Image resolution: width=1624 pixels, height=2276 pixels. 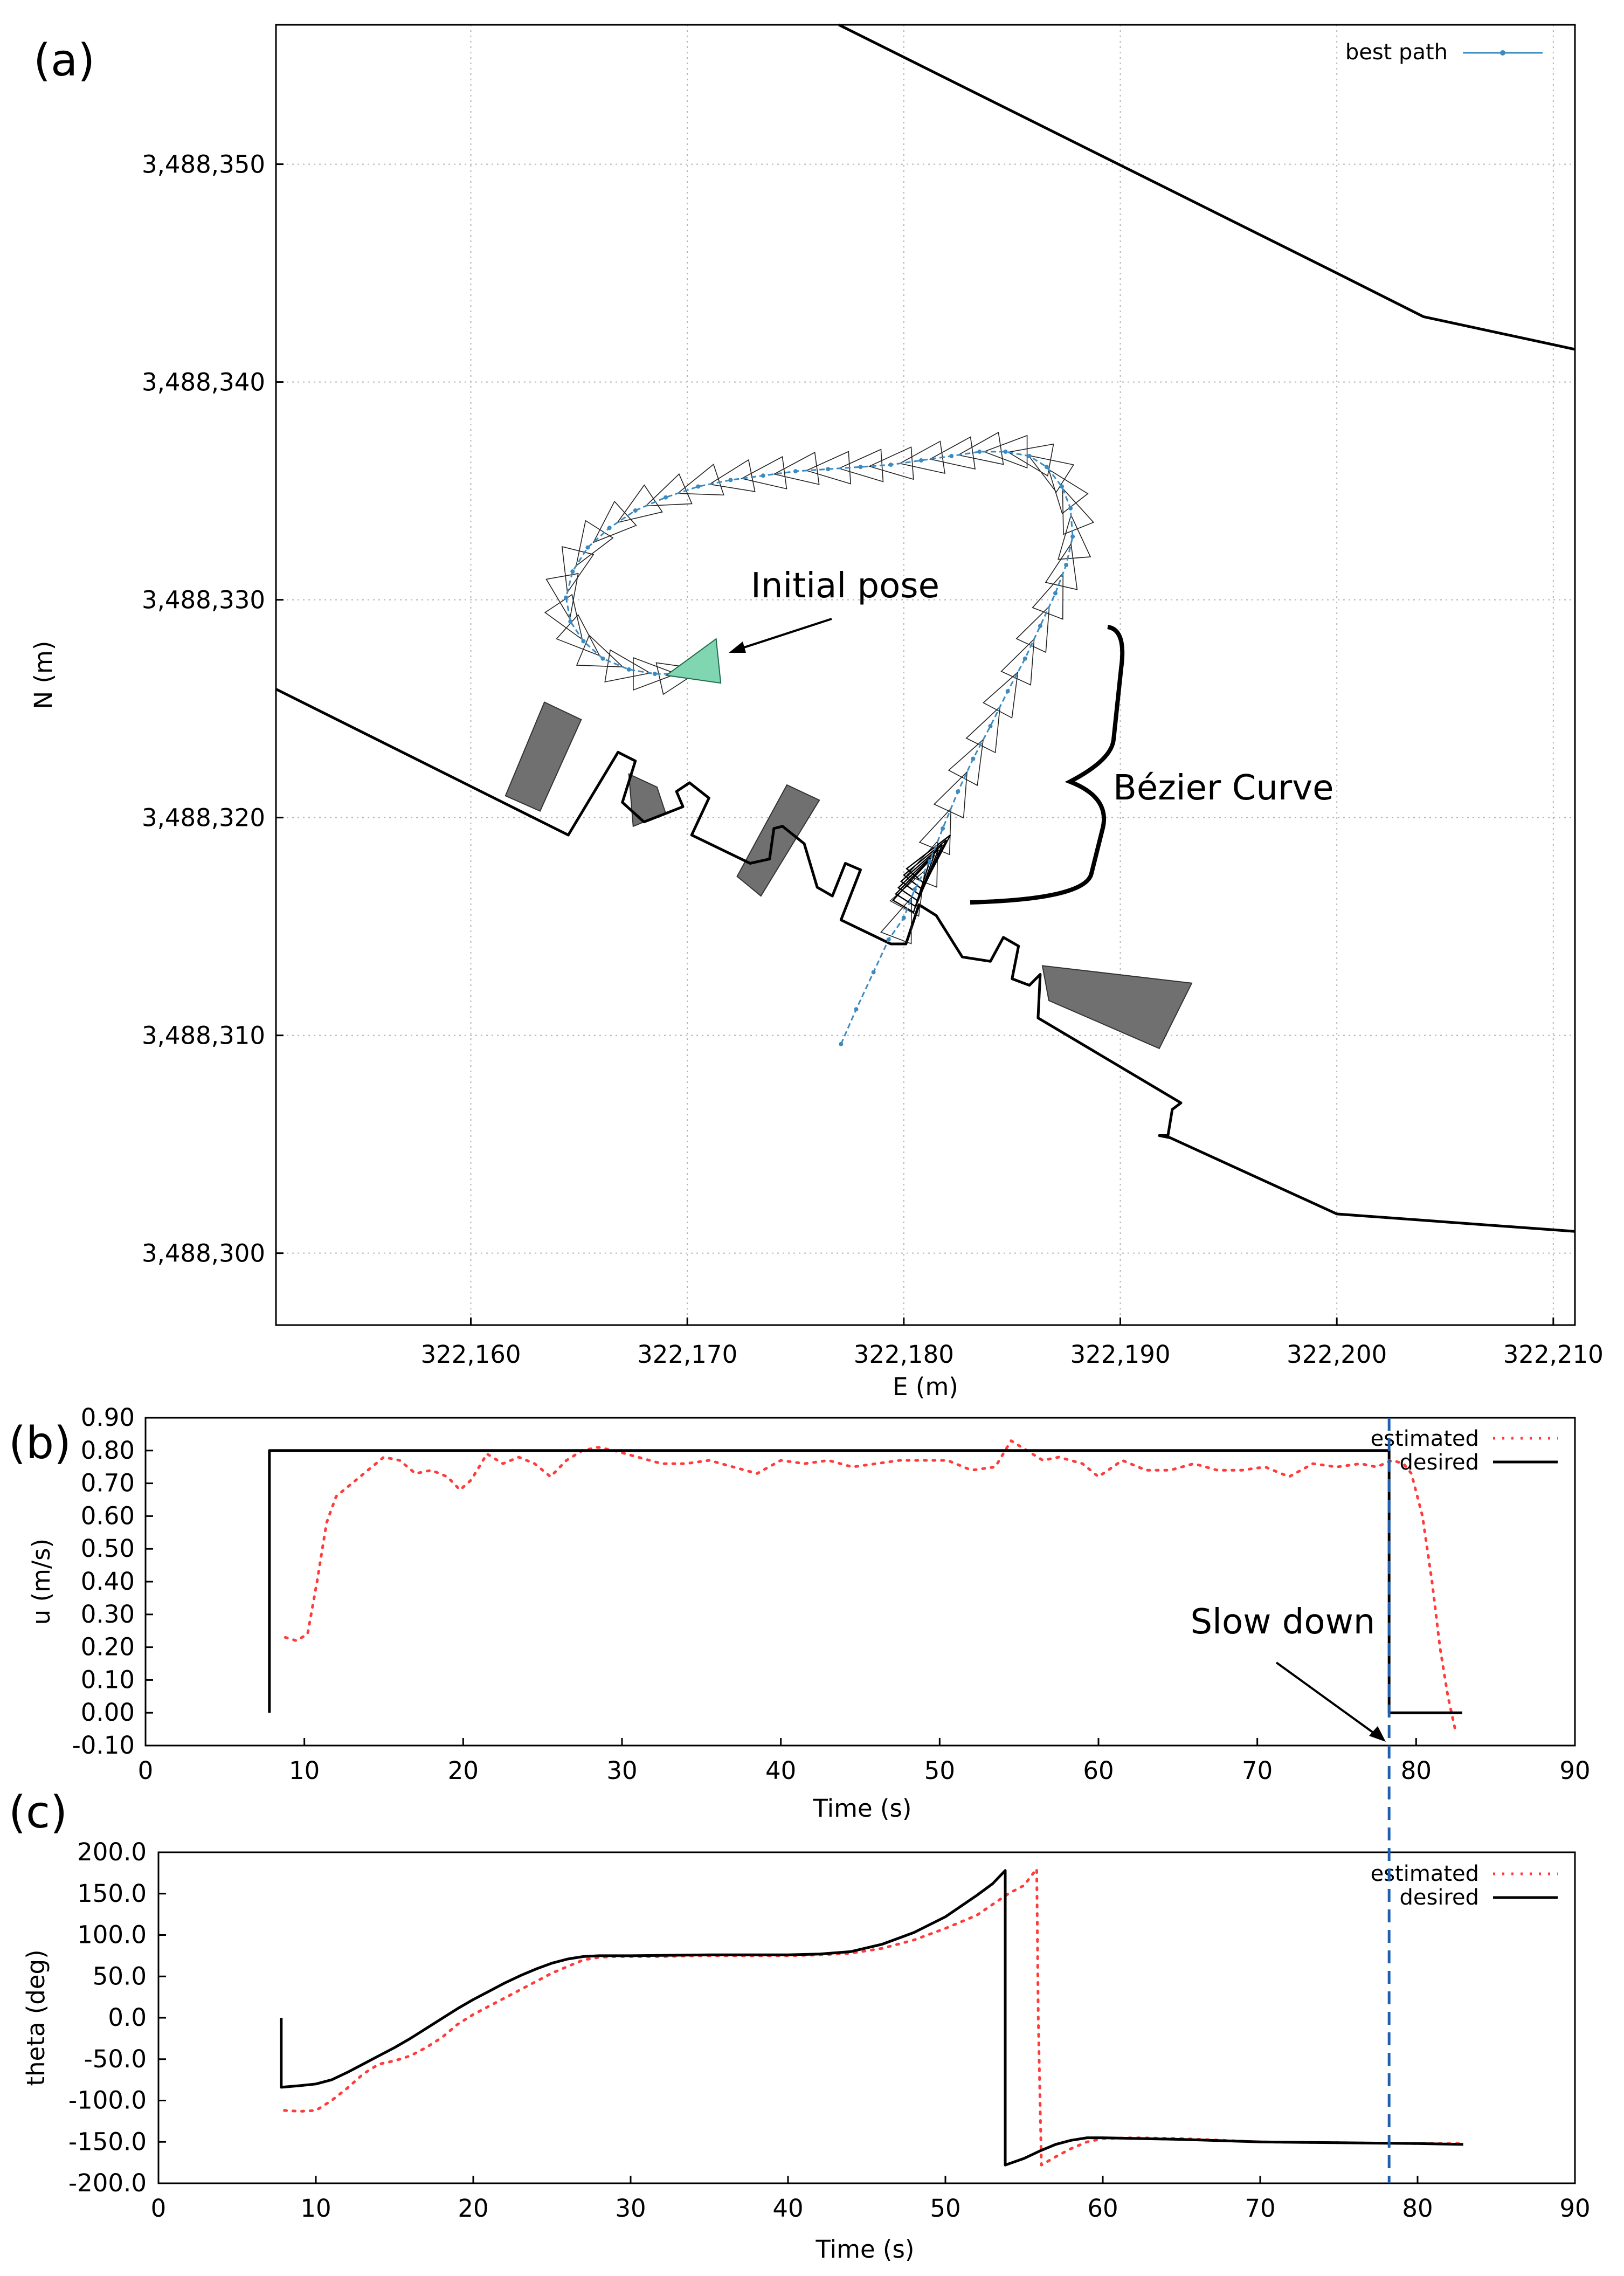 I want to click on road-edge-north, so click(x=1206, y=187).